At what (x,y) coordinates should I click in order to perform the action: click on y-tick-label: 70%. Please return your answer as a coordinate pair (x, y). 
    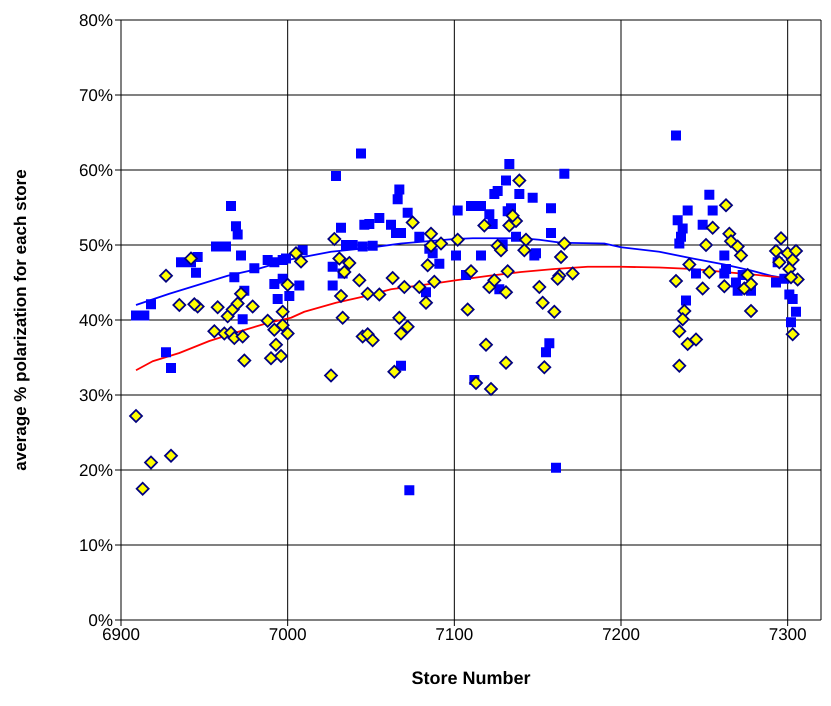
    Looking at the image, I should click on (95, 96).